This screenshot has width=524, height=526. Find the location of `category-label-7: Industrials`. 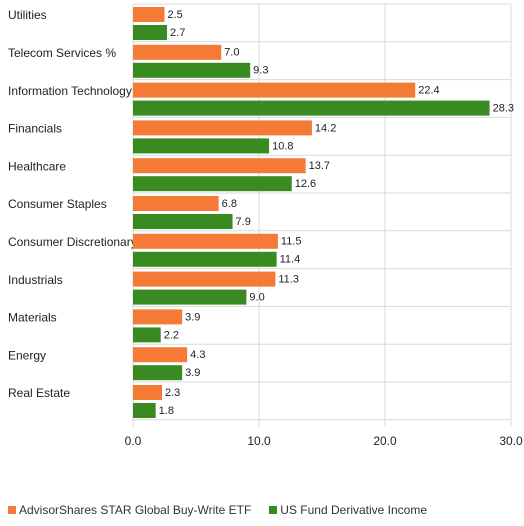

category-label-7: Industrials is located at coordinates (35, 280).